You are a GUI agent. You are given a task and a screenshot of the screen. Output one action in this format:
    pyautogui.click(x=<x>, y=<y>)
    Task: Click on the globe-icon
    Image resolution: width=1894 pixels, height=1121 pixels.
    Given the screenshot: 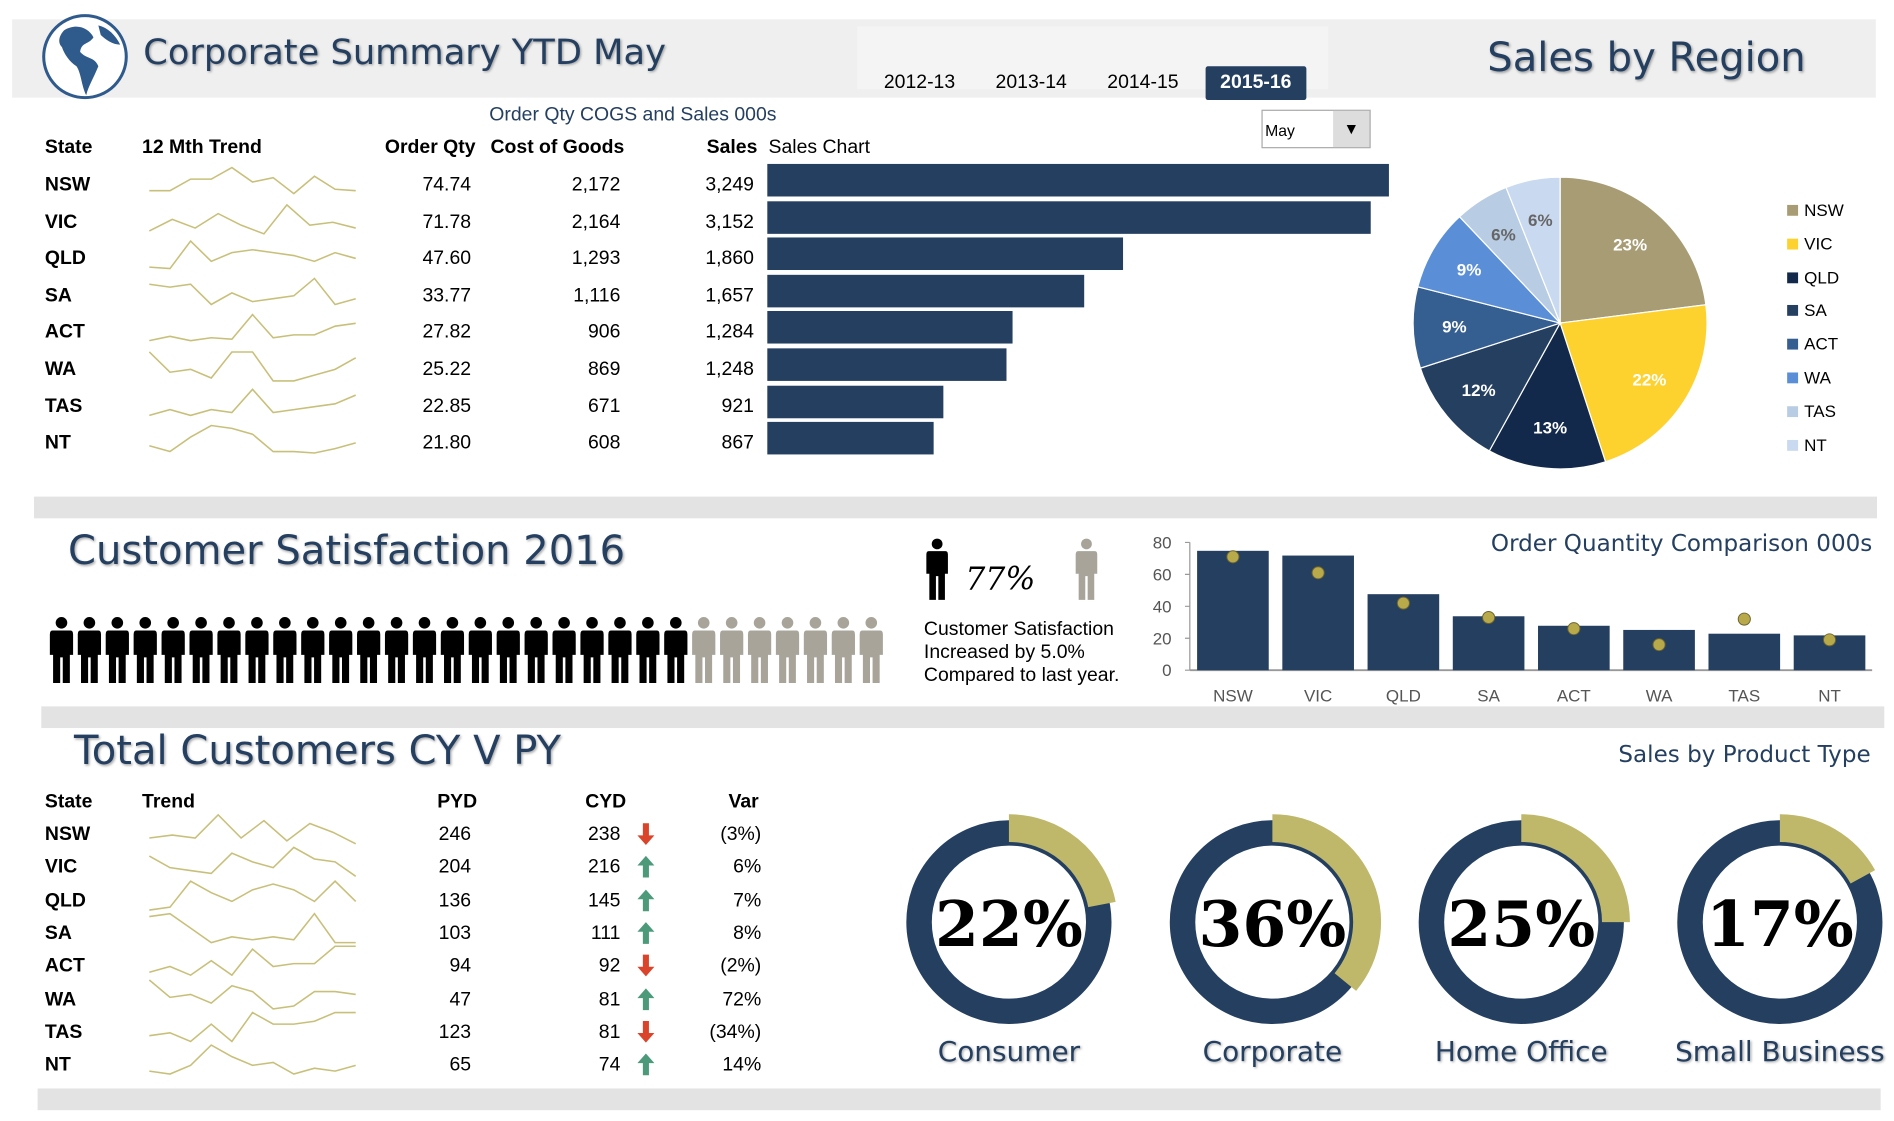 What is the action you would take?
    pyautogui.click(x=85, y=57)
    